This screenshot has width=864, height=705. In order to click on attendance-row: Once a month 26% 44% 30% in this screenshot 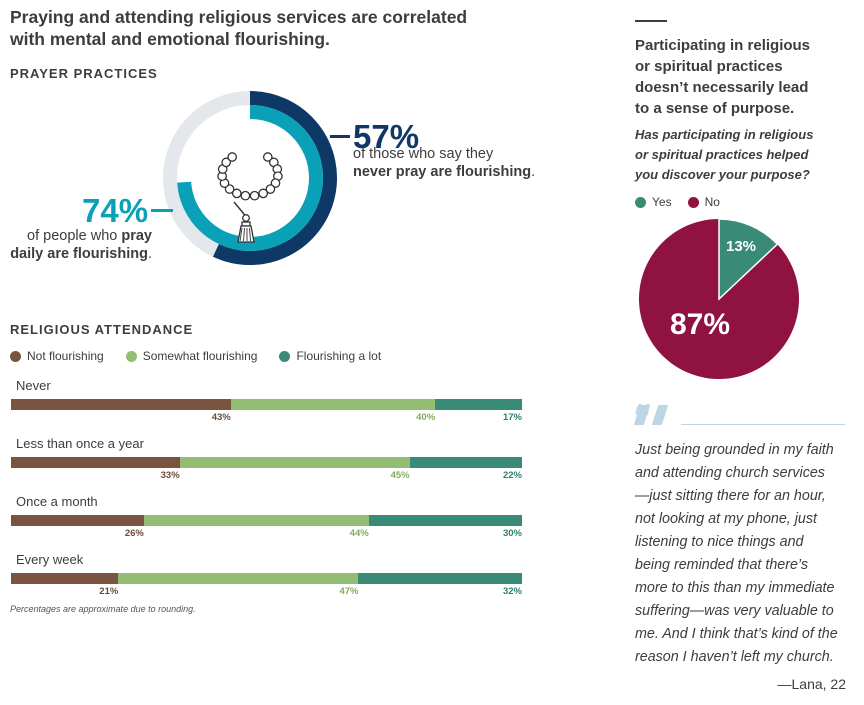, I will do `click(266, 518)`.